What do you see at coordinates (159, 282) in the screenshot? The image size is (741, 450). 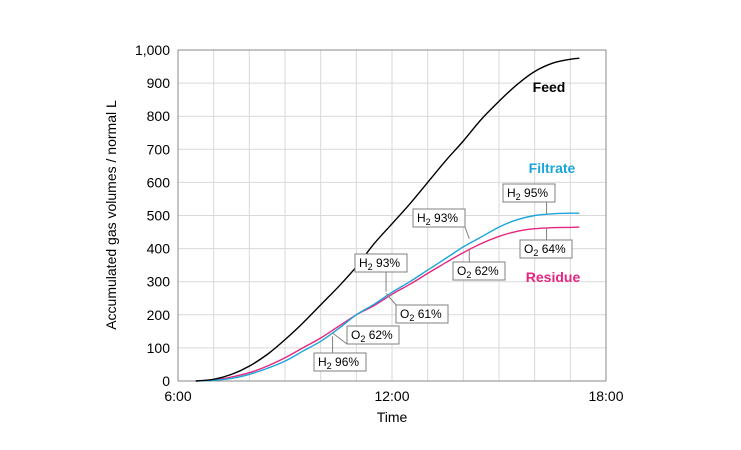 I see `y-tick-label: 300` at bounding box center [159, 282].